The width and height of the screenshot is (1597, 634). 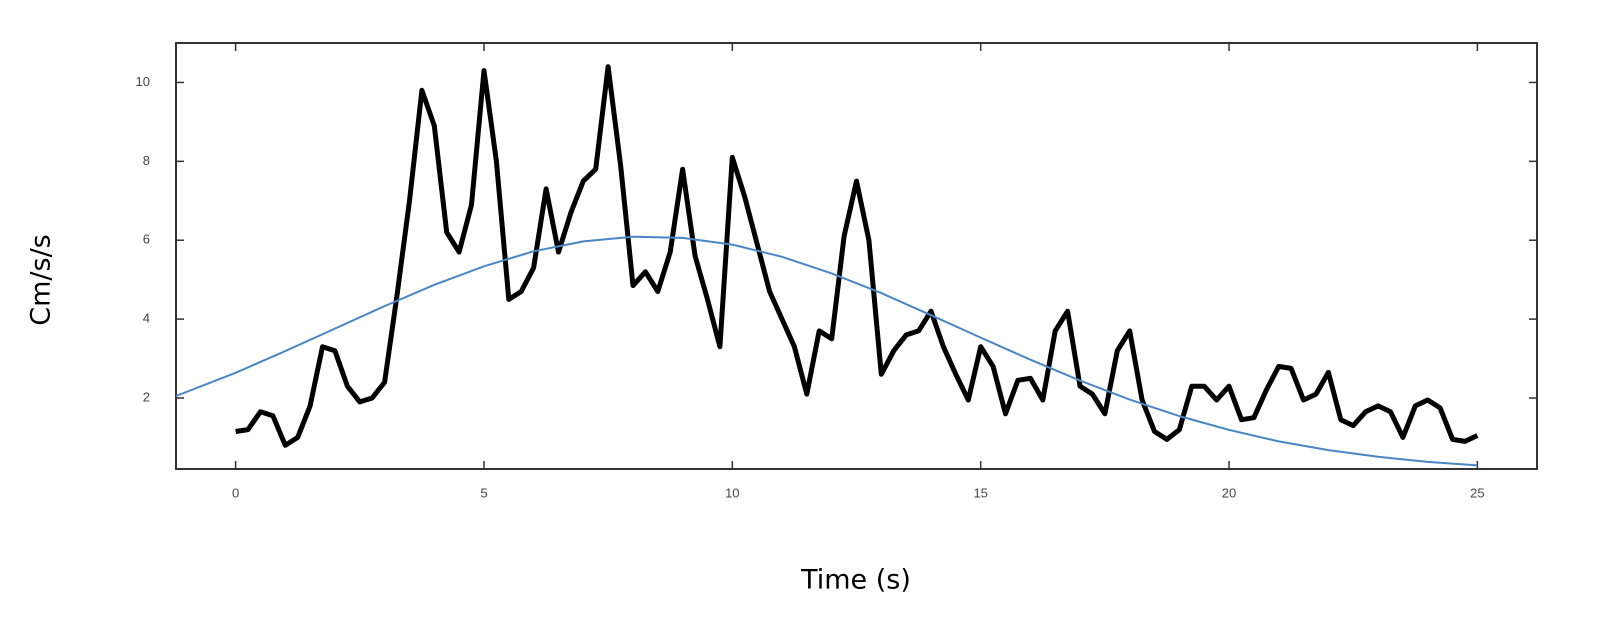 I want to click on x-tick-label: 5, so click(x=483, y=492).